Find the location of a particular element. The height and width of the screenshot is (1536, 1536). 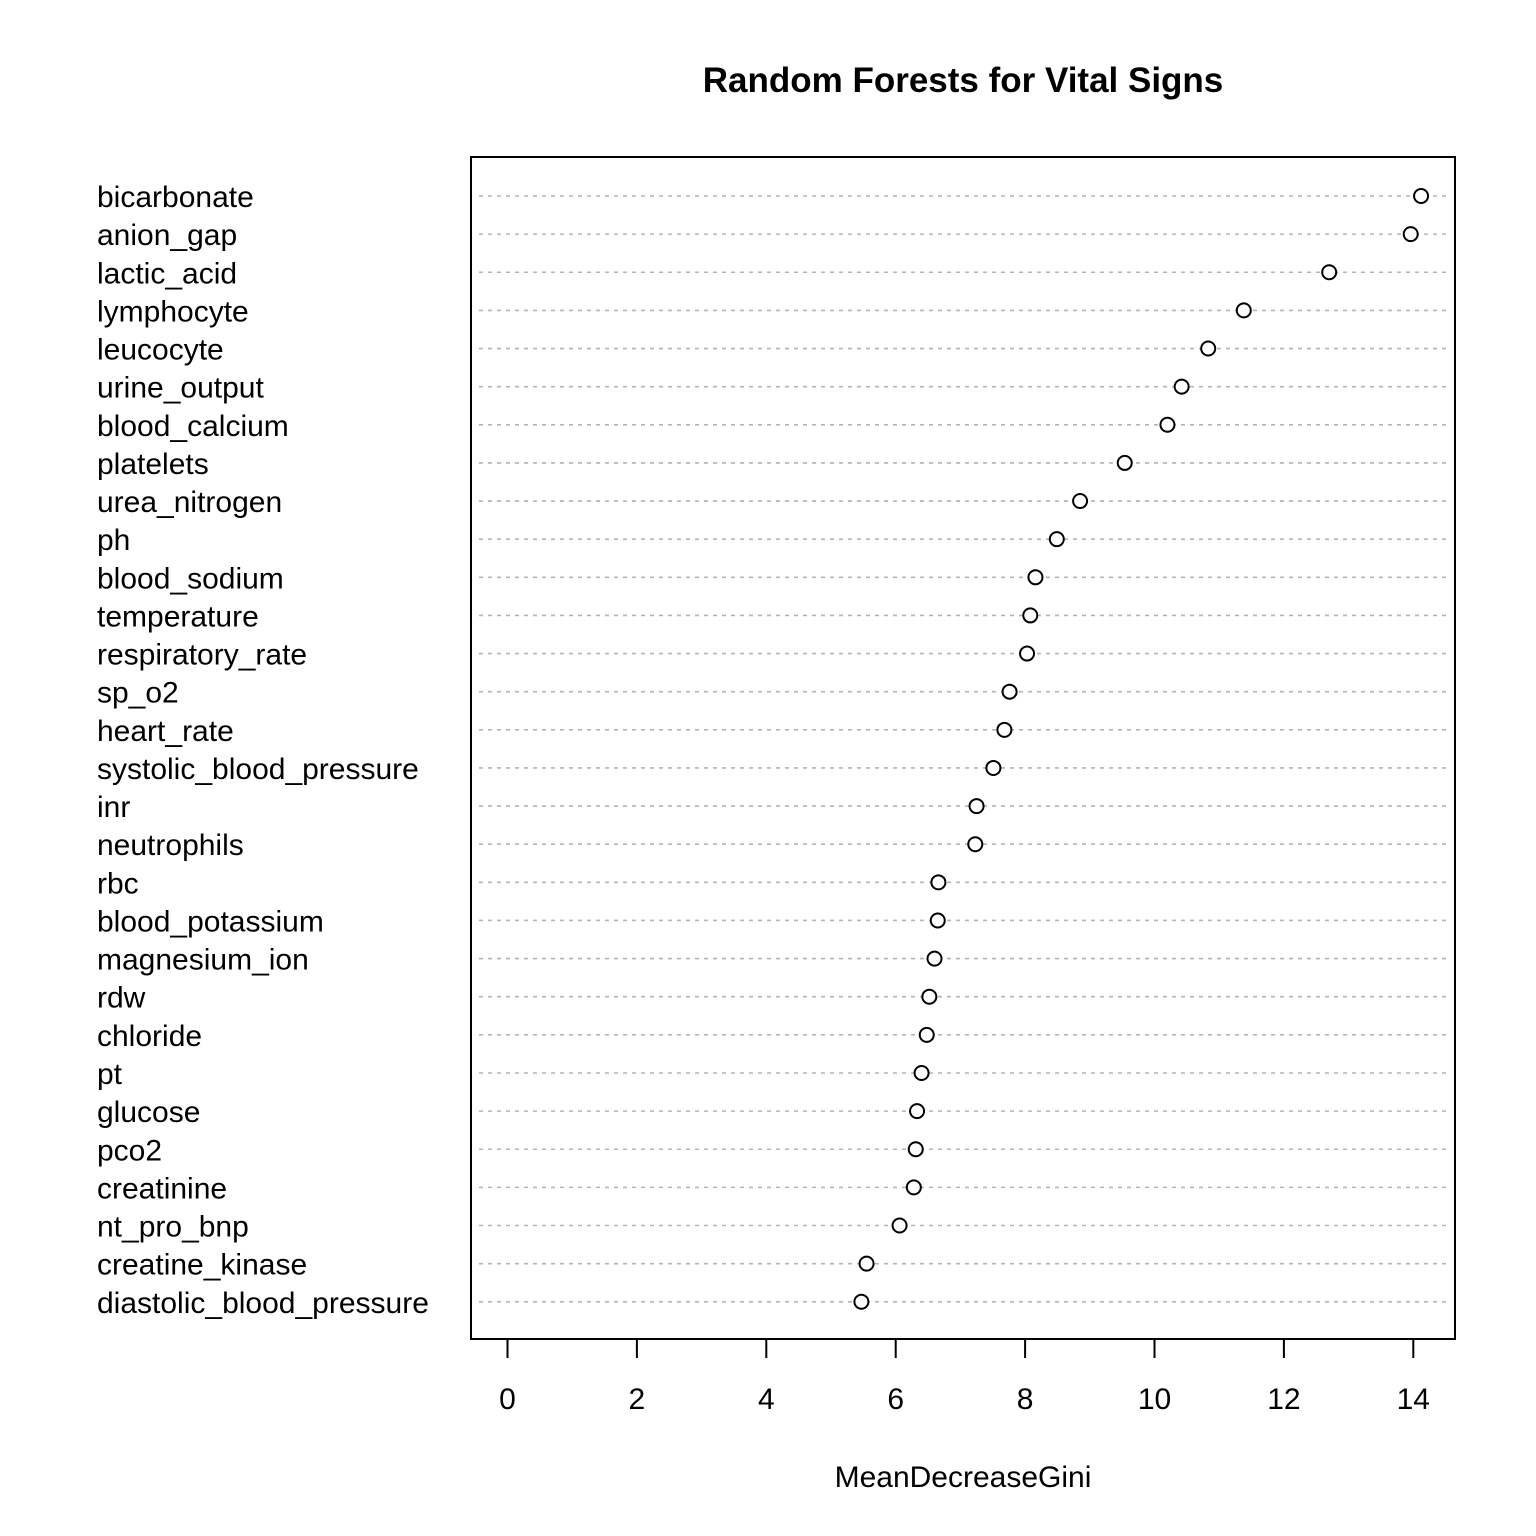

category-label: pco2 is located at coordinates (129, 1150).